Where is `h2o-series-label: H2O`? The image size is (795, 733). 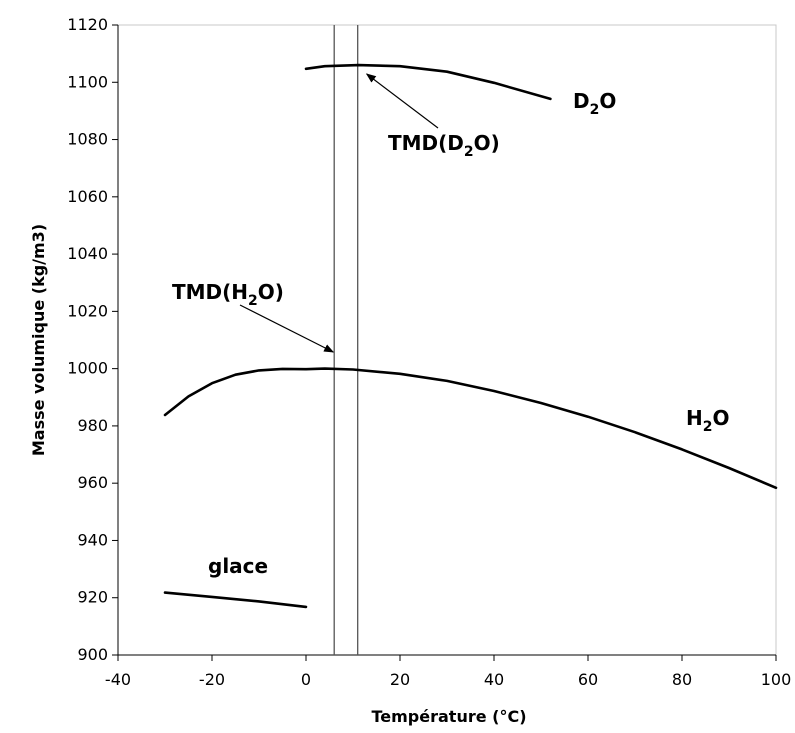 h2o-series-label: H2O is located at coordinates (708, 420).